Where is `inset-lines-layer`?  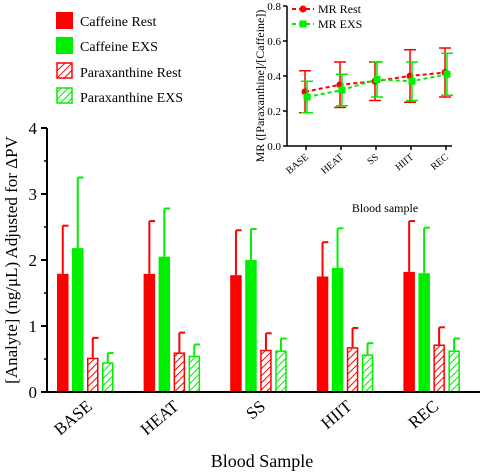
inset-lines-layer is located at coordinates (376, 80).